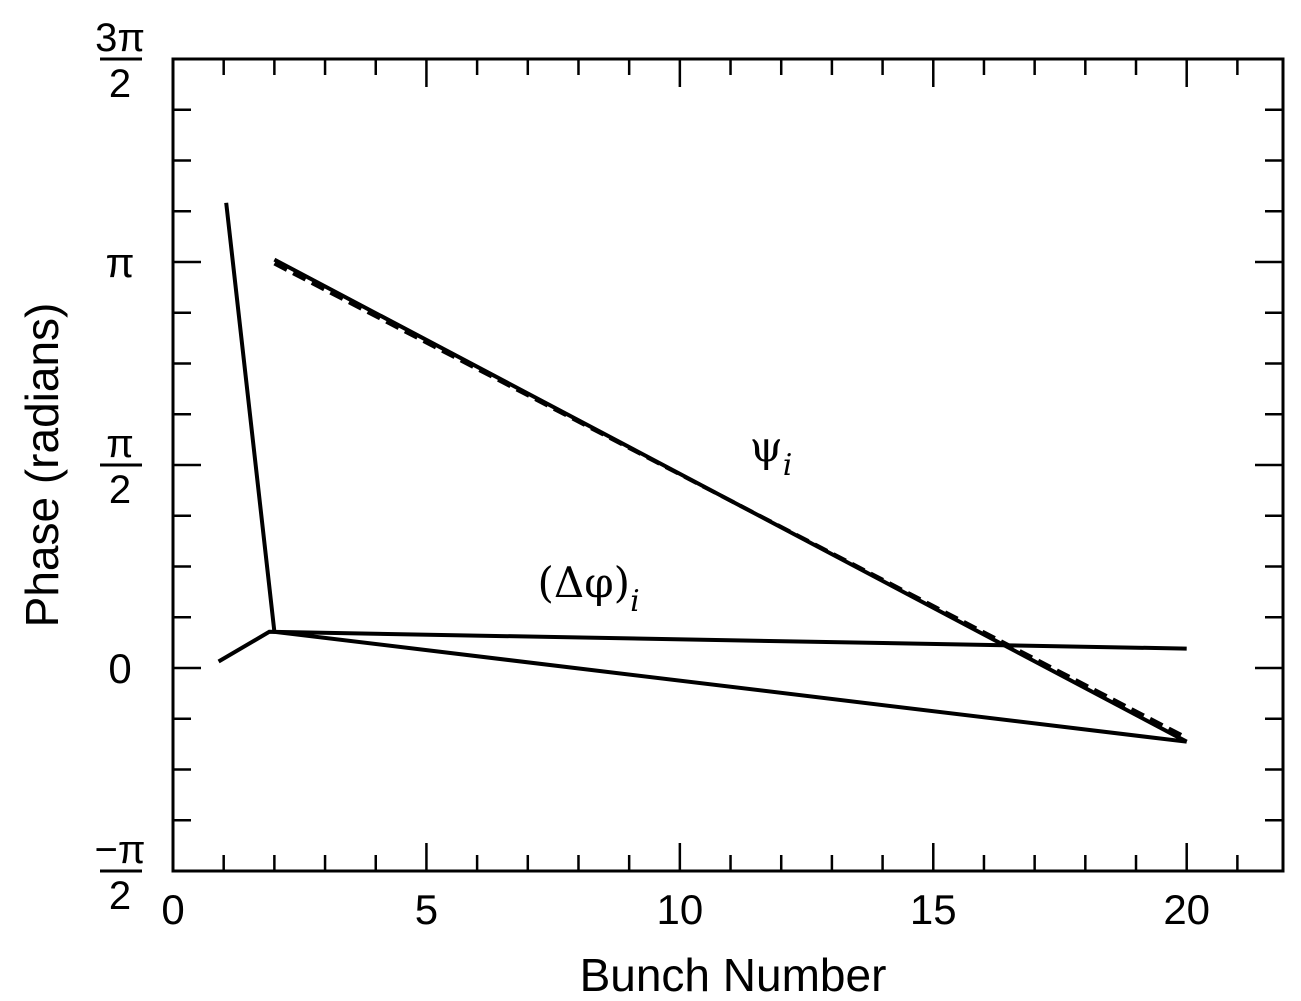 The height and width of the screenshot is (1001, 1301). I want to click on x-tick-labels: 0 5 10 15 20, so click(685, 909).